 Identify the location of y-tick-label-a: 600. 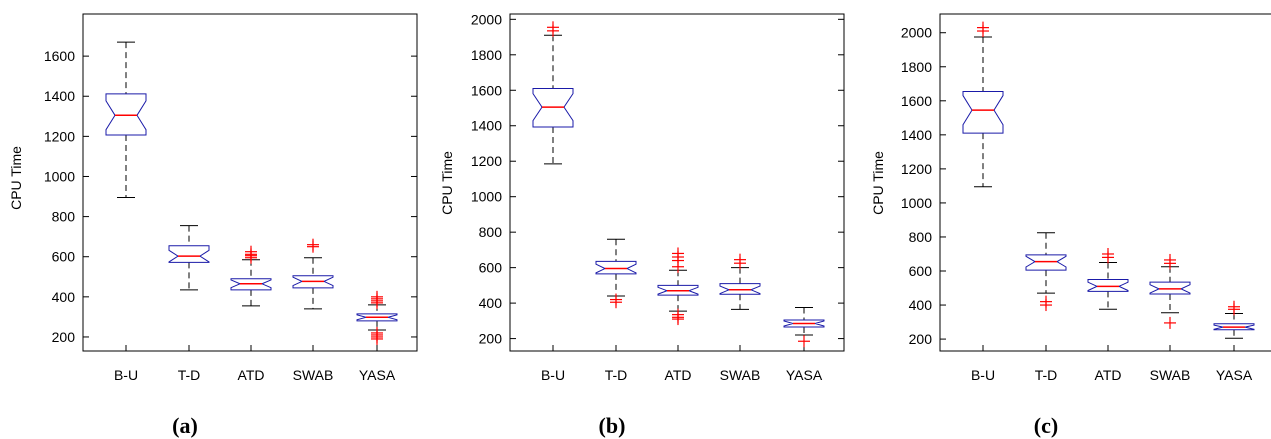
(64, 257).